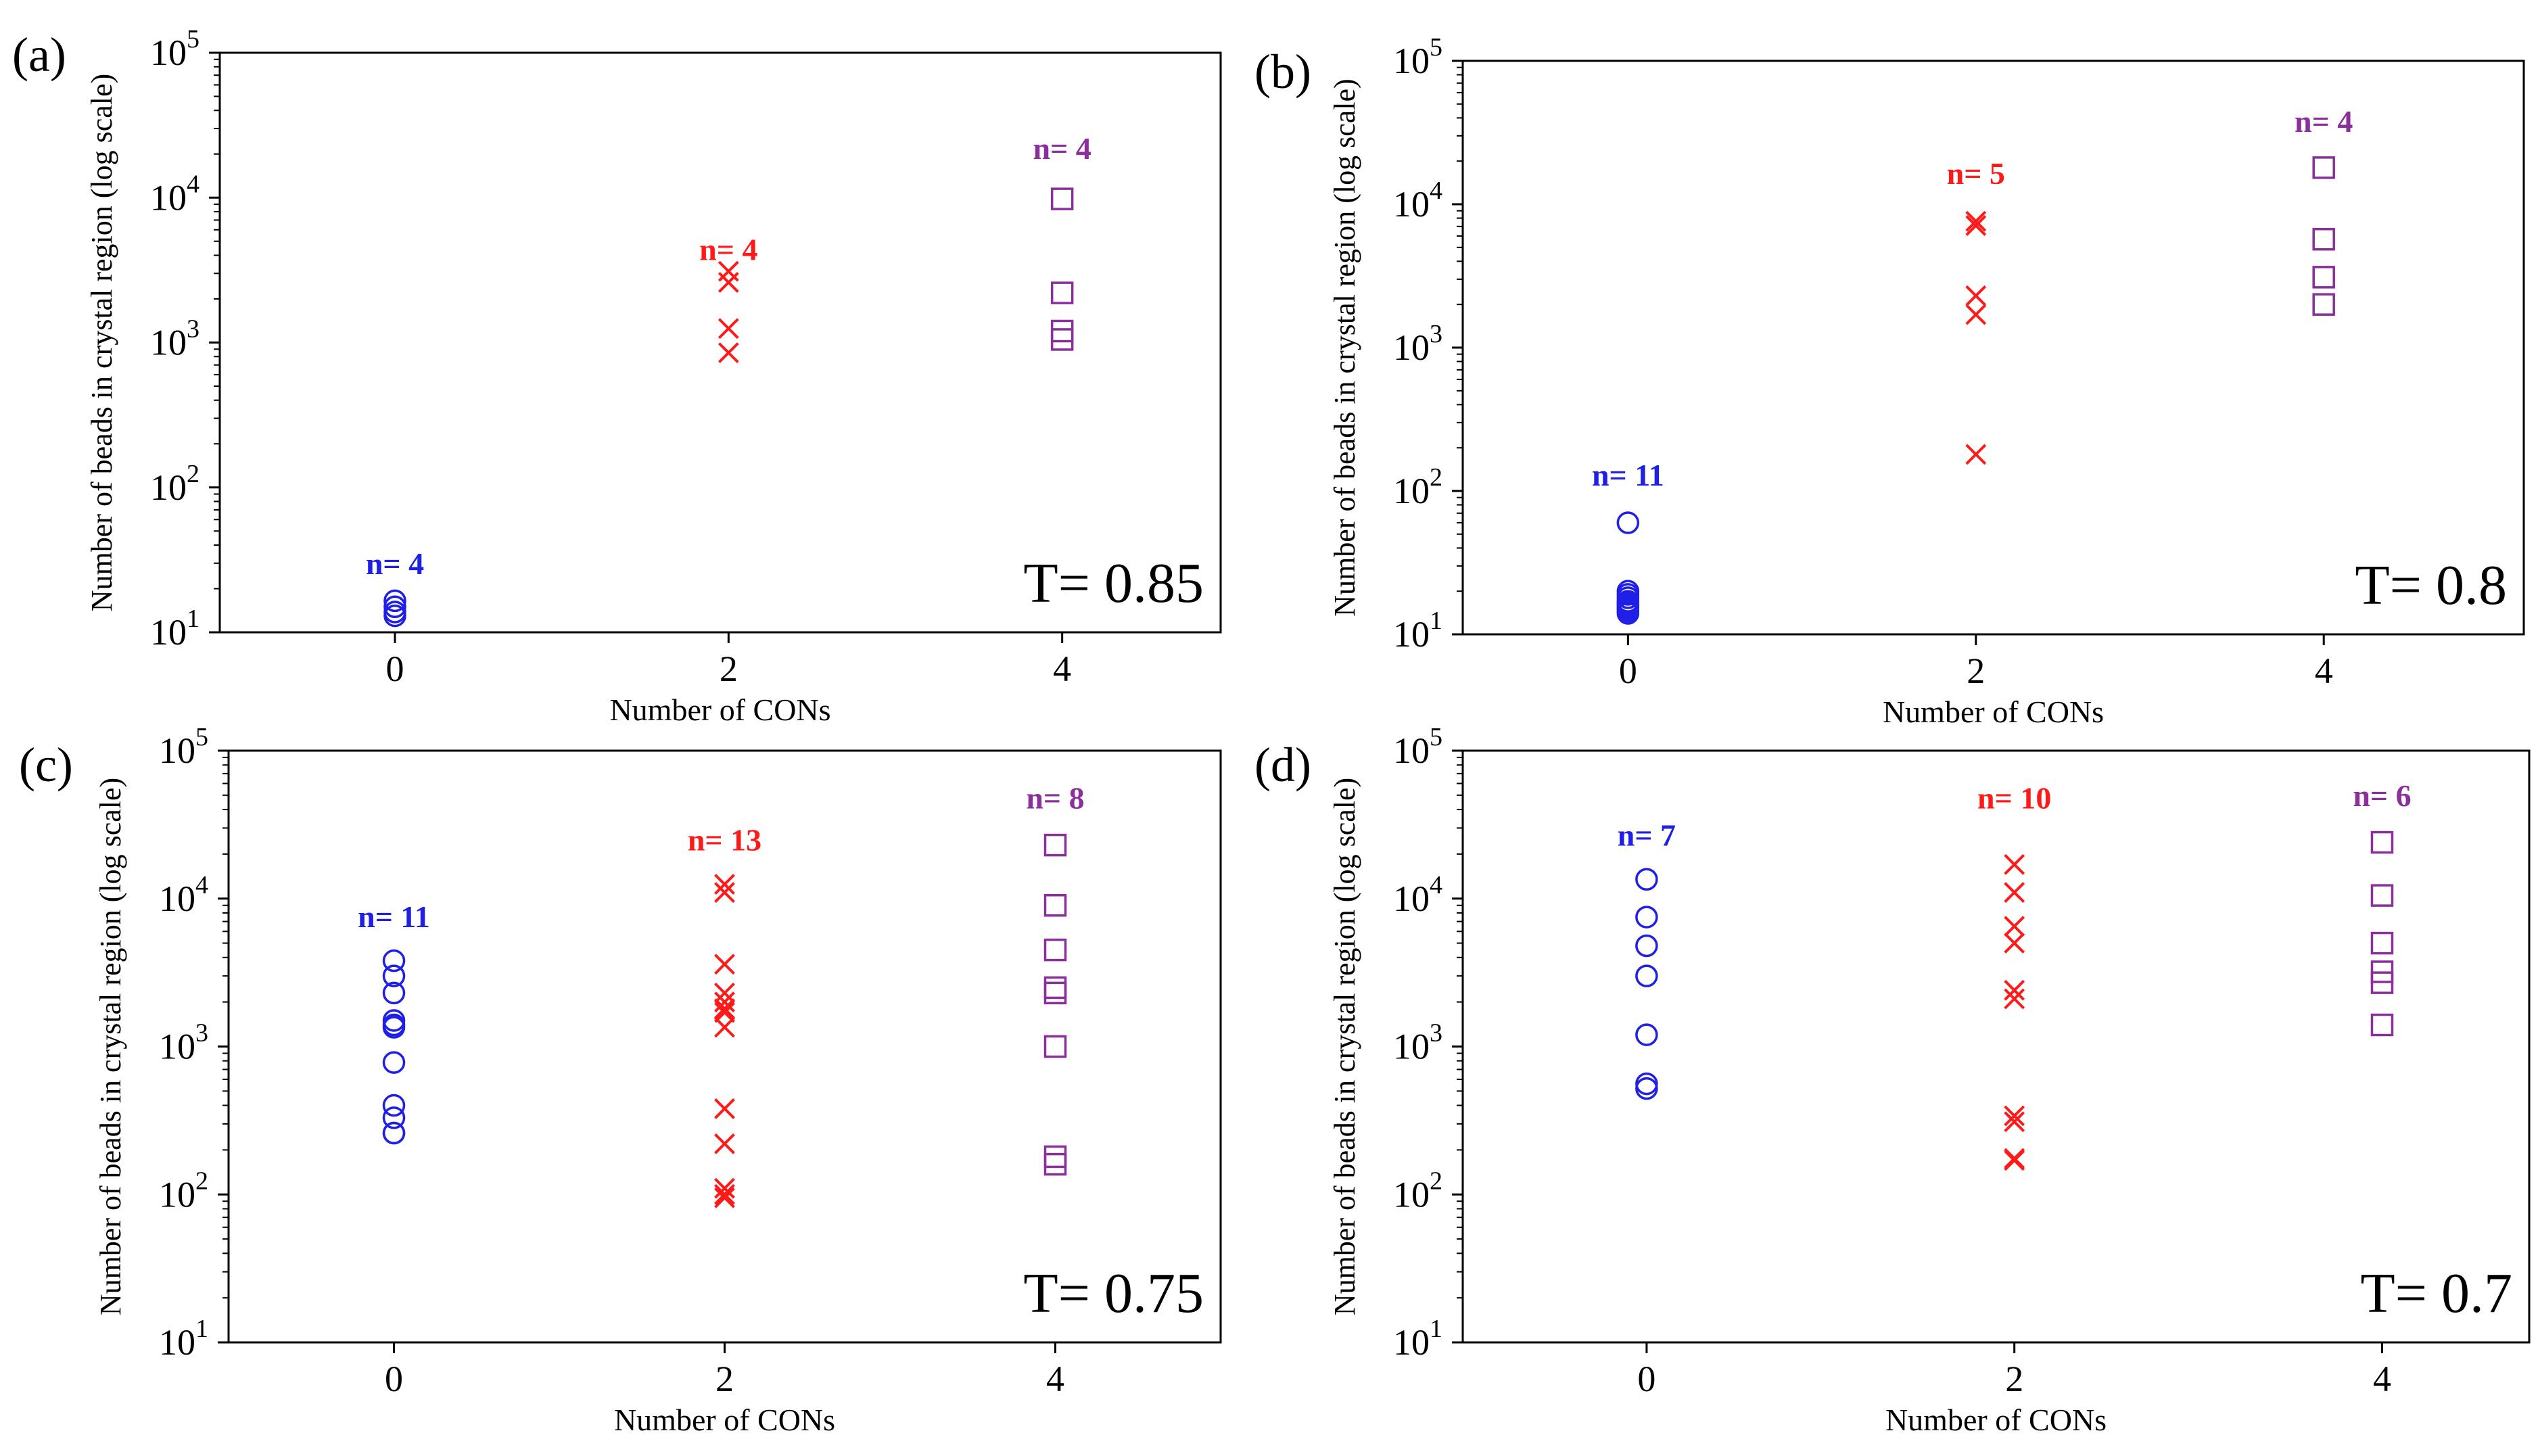 Image resolution: width=2538 pixels, height=1456 pixels. Describe the element at coordinates (46, 765) in the screenshot. I see `panel-label: (c)` at that location.